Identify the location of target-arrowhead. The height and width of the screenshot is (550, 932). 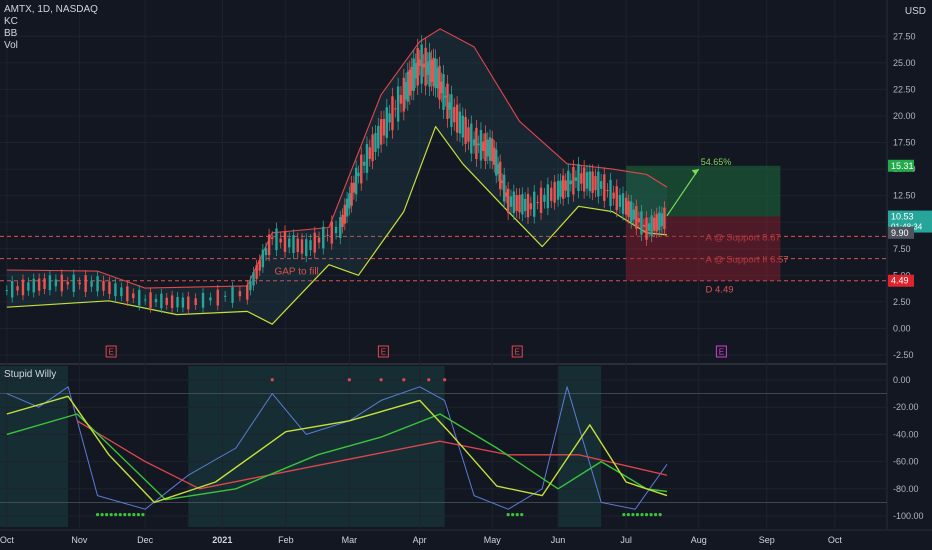
(695, 172).